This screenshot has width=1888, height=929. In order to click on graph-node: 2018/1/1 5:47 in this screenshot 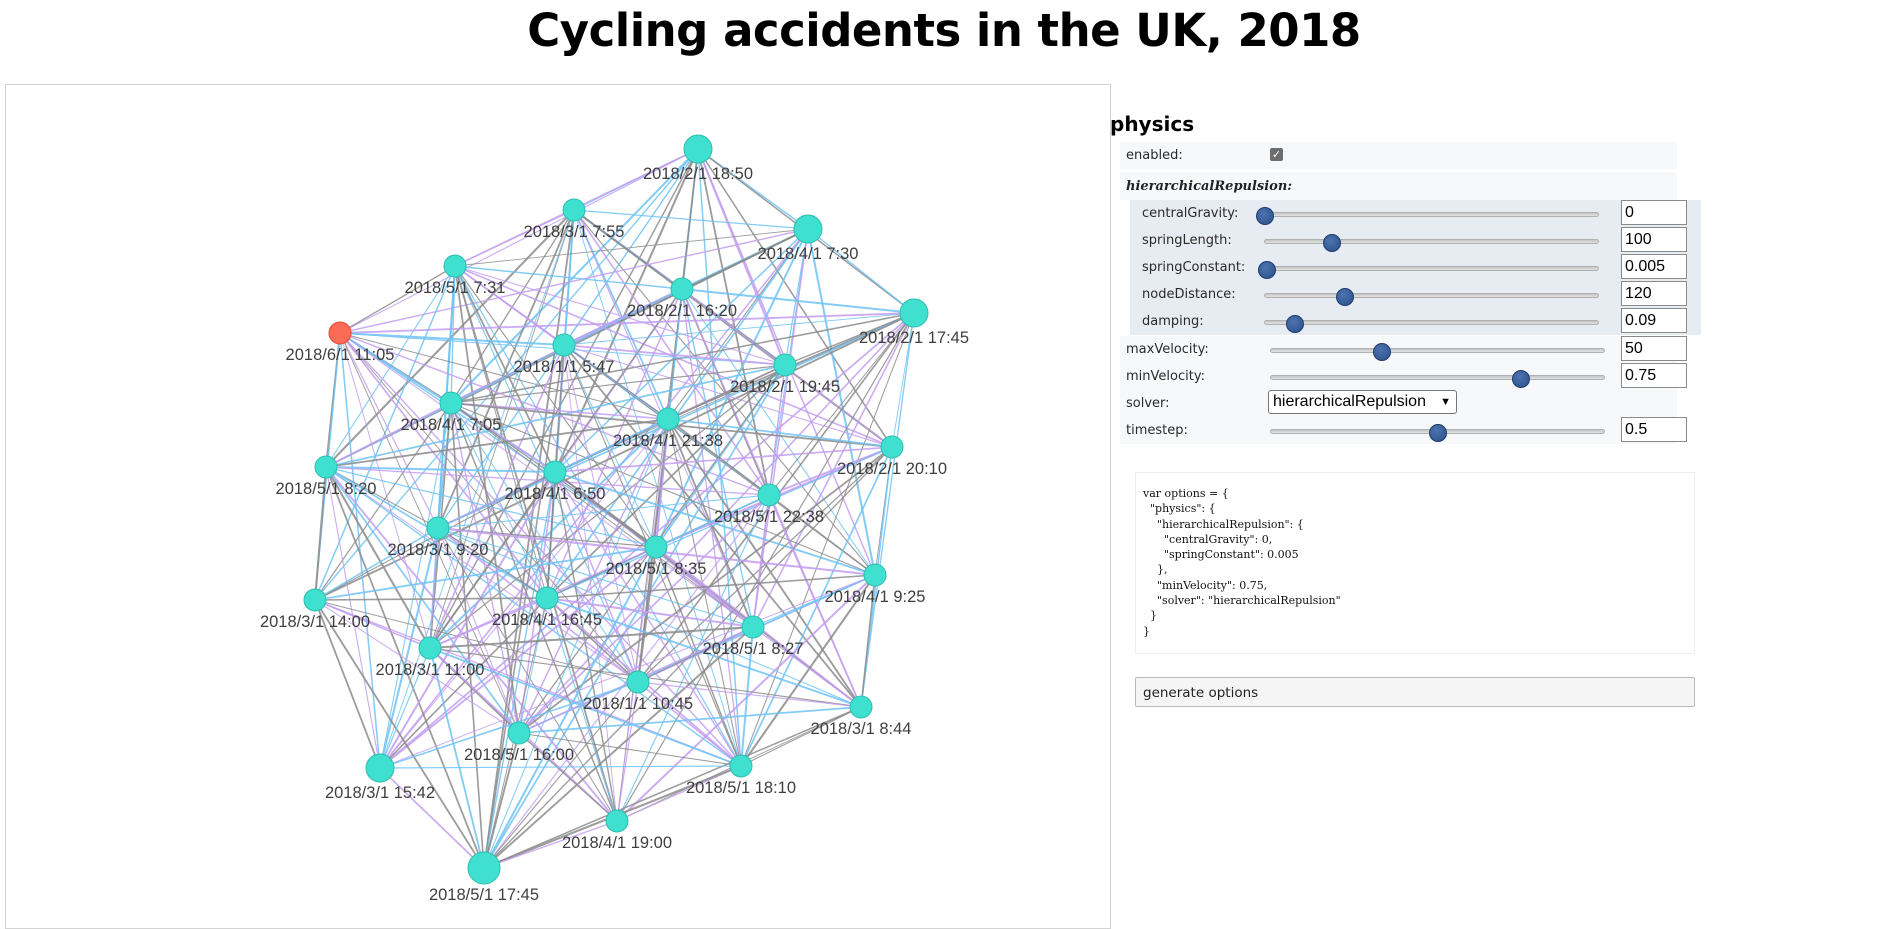, I will do `click(564, 354)`.